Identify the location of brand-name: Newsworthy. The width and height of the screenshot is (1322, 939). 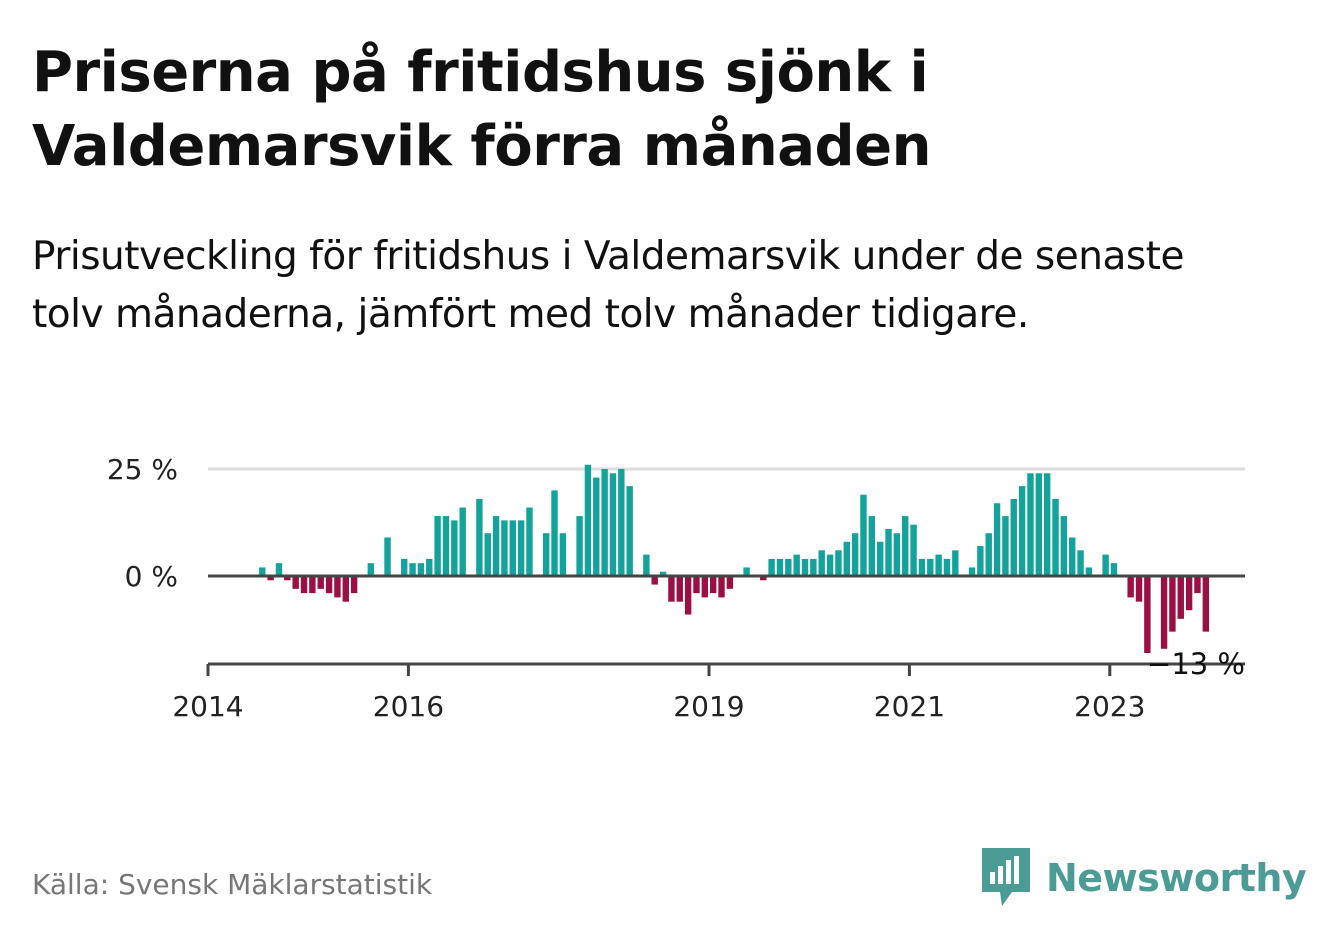
(1176, 878).